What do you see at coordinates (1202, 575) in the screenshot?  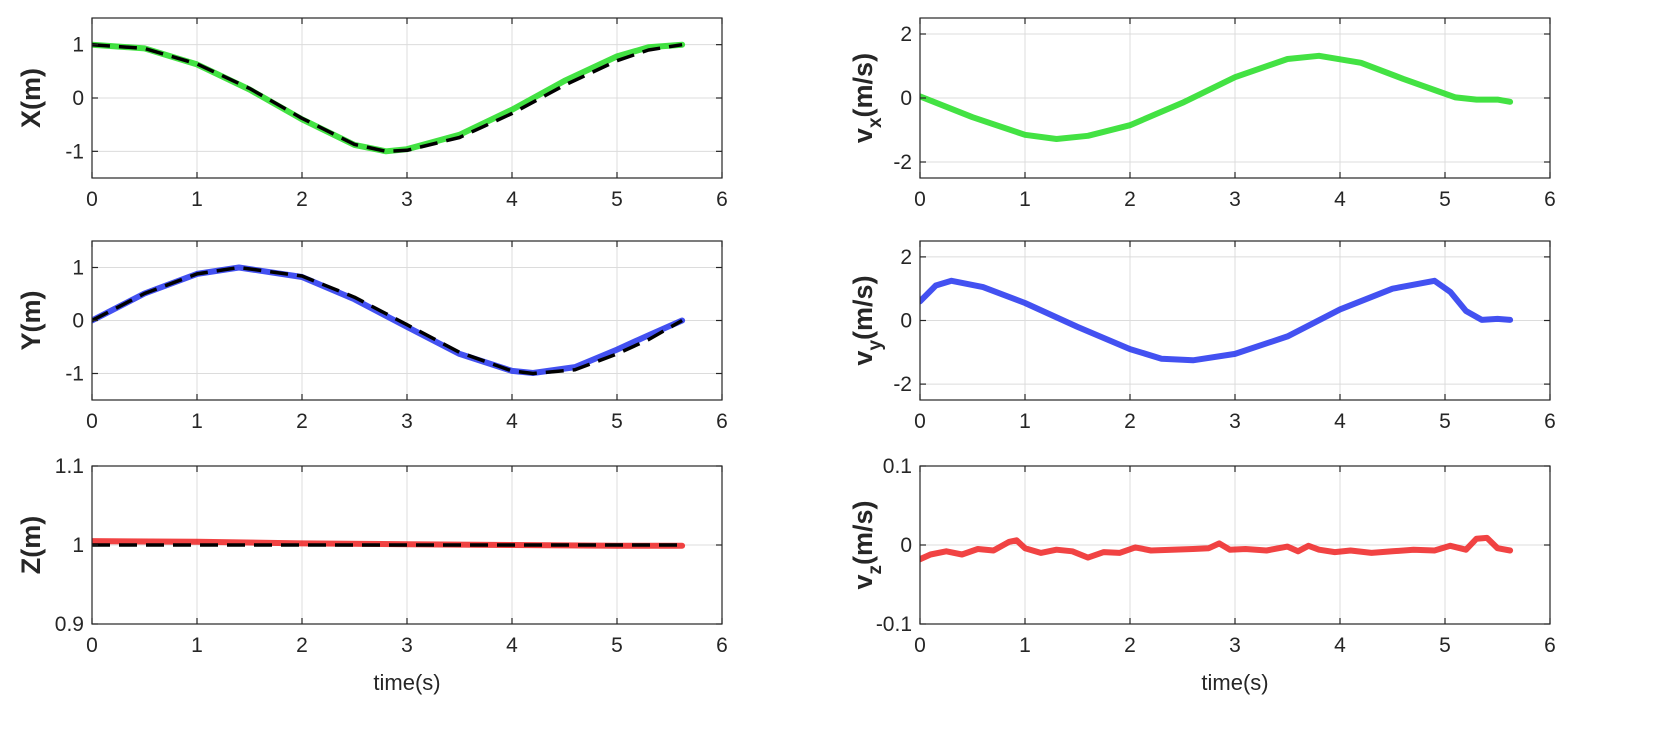 I see `panel-vz: 0 1 2 3 4 5 60.10-0.1vz(m/s)time(s)` at bounding box center [1202, 575].